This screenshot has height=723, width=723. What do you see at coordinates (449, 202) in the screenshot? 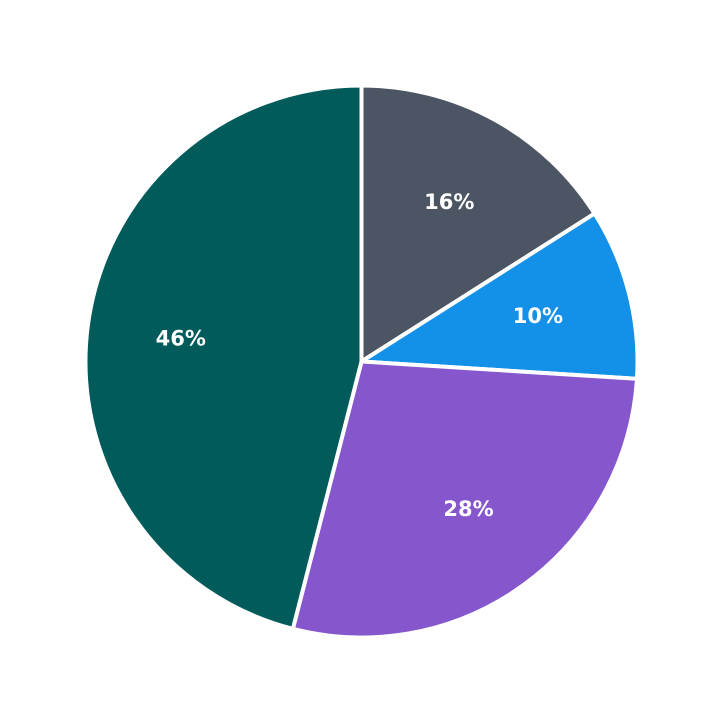
I see `pie-slice-label-1: 16%` at bounding box center [449, 202].